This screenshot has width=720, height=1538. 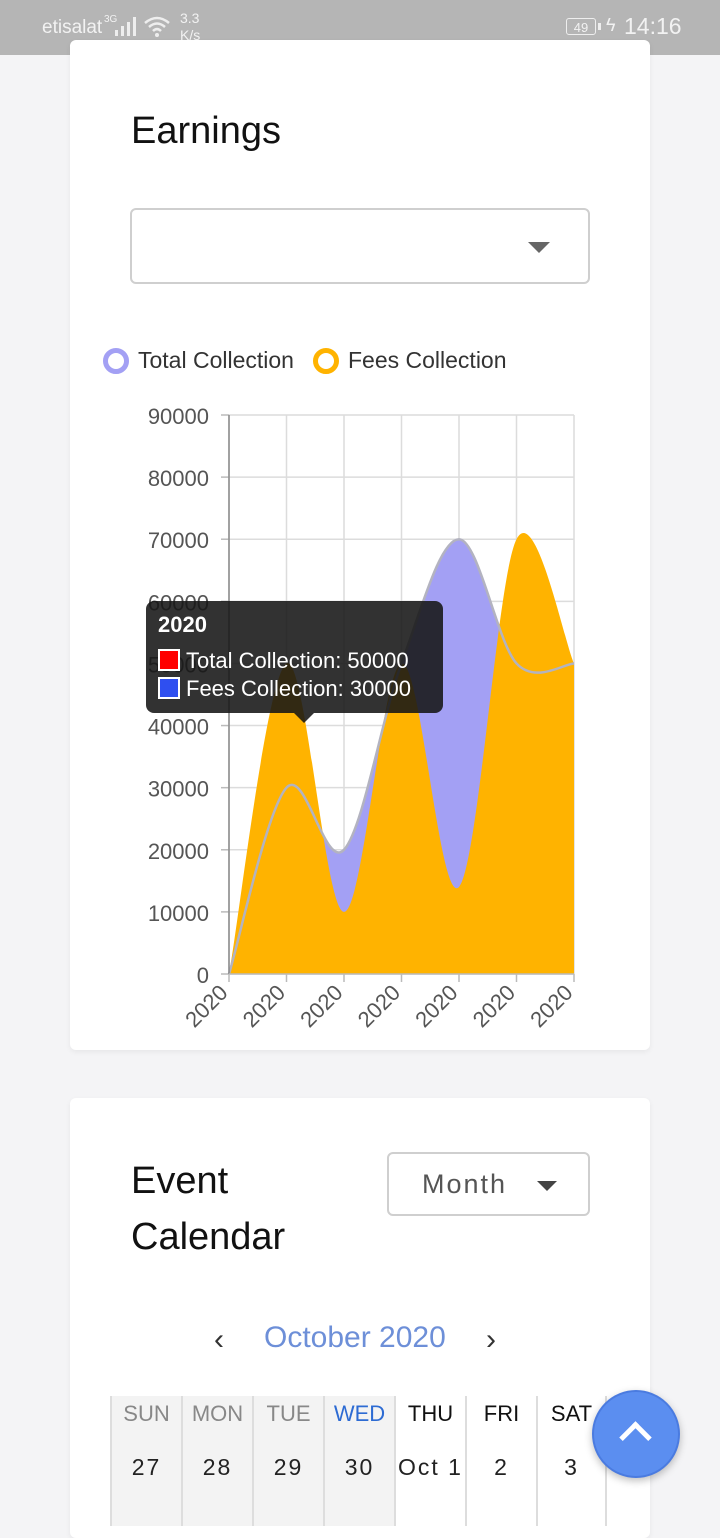 What do you see at coordinates (216, 360) in the screenshot?
I see `legend-item-total-collection: Total Collection` at bounding box center [216, 360].